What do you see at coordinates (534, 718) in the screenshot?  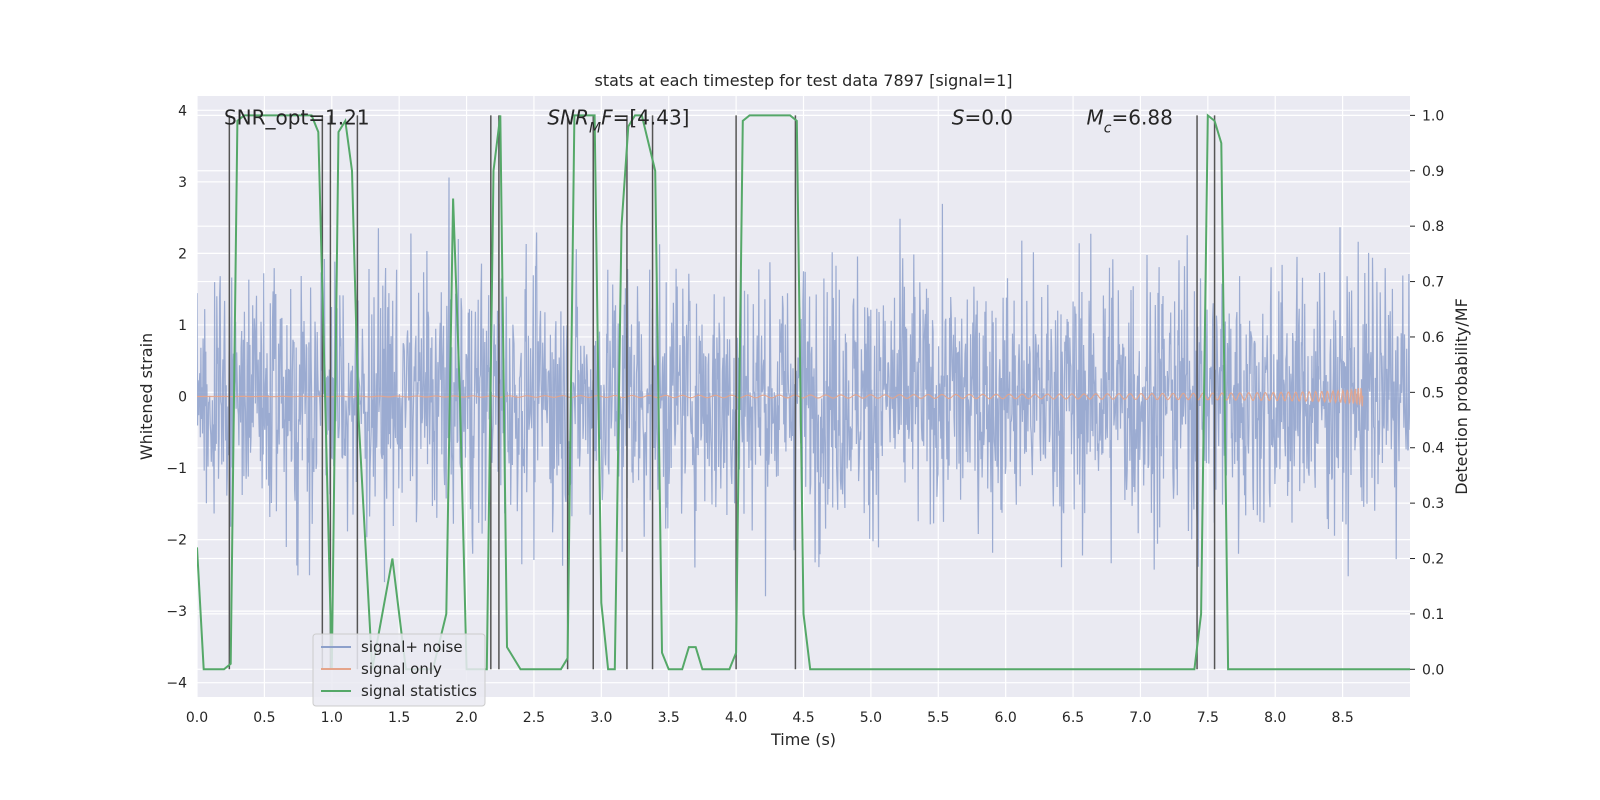 I see `x-tick-label: 2.5` at bounding box center [534, 718].